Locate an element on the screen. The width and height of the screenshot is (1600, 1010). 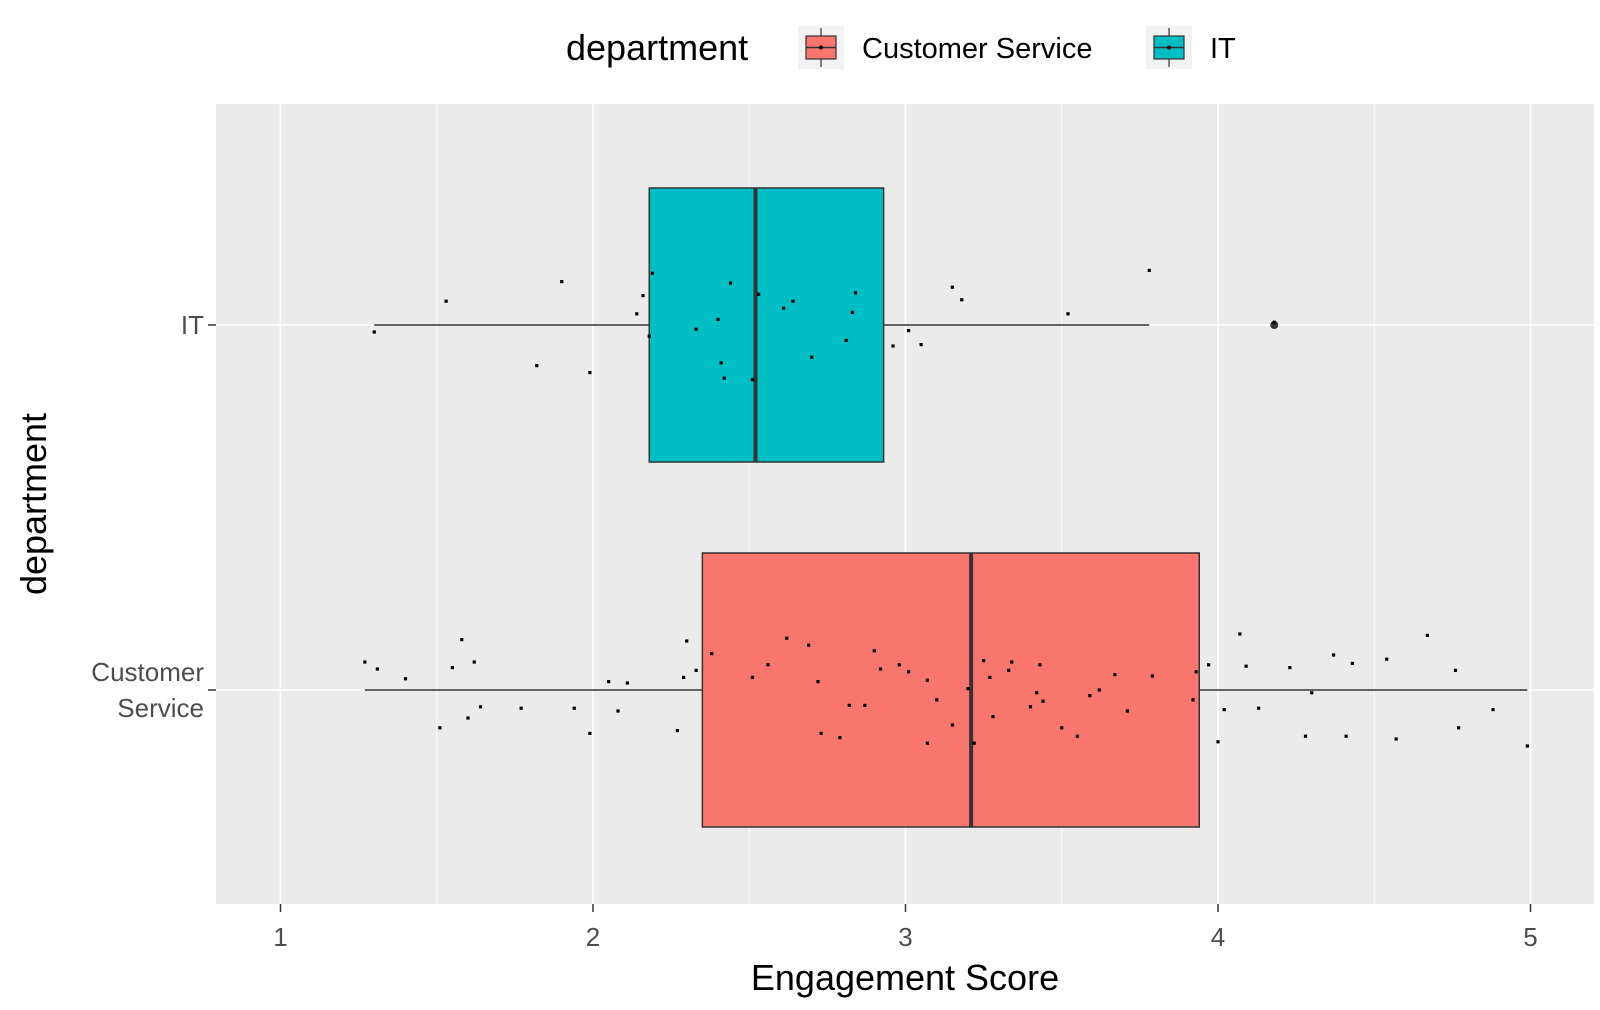
y-tick-label-line: Service is located at coordinates (160, 708).